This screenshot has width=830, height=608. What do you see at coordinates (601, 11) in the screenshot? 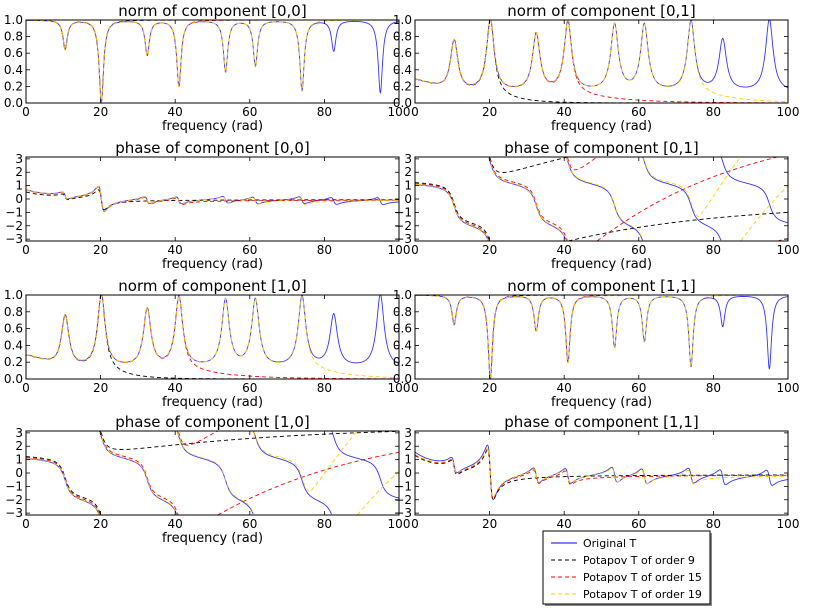
I see `subplot-title: norm of component [0,1]` at bounding box center [601, 11].